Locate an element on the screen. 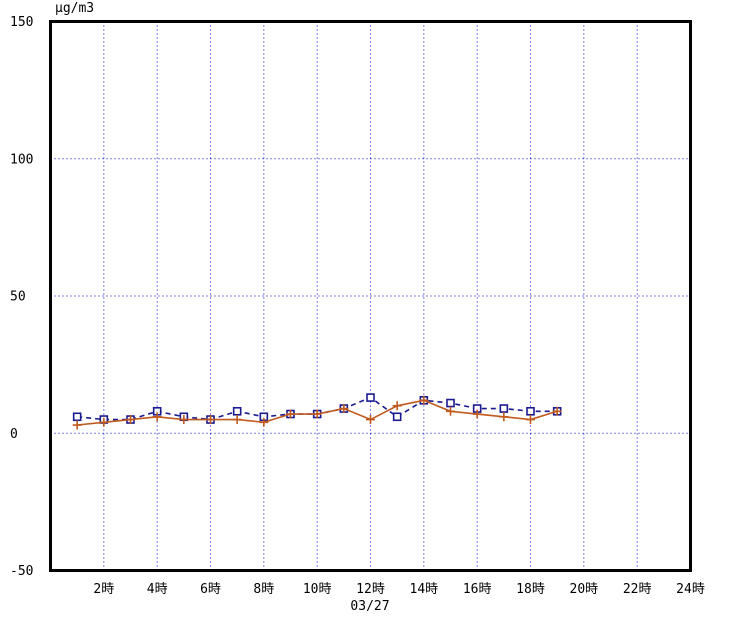  x-tick-labels: 2時 4時 6時 8時 10時 12時 14時 16時 18時 20時 22時 24時 is located at coordinates (398, 589).